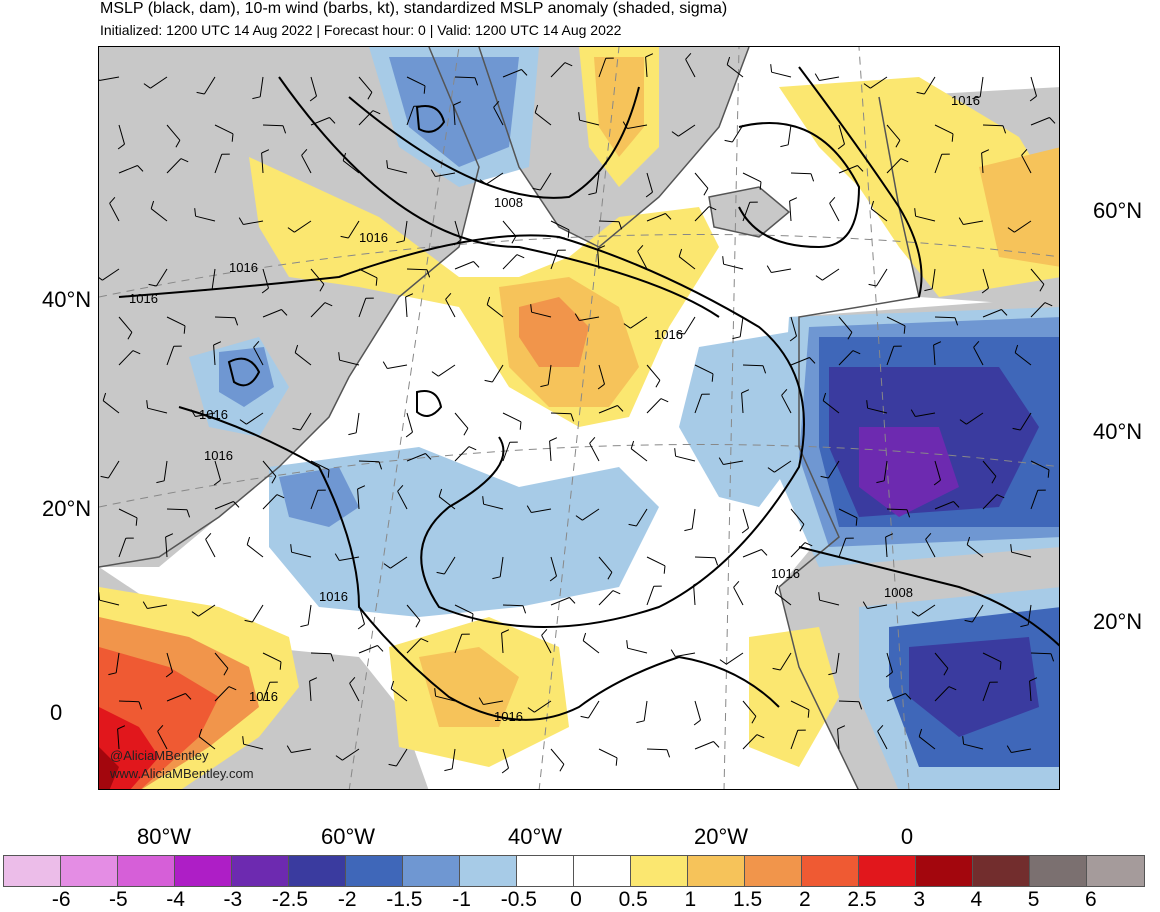 The image size is (1160, 912). What do you see at coordinates (344, 718) in the screenshot?
I see `south-america-land` at bounding box center [344, 718].